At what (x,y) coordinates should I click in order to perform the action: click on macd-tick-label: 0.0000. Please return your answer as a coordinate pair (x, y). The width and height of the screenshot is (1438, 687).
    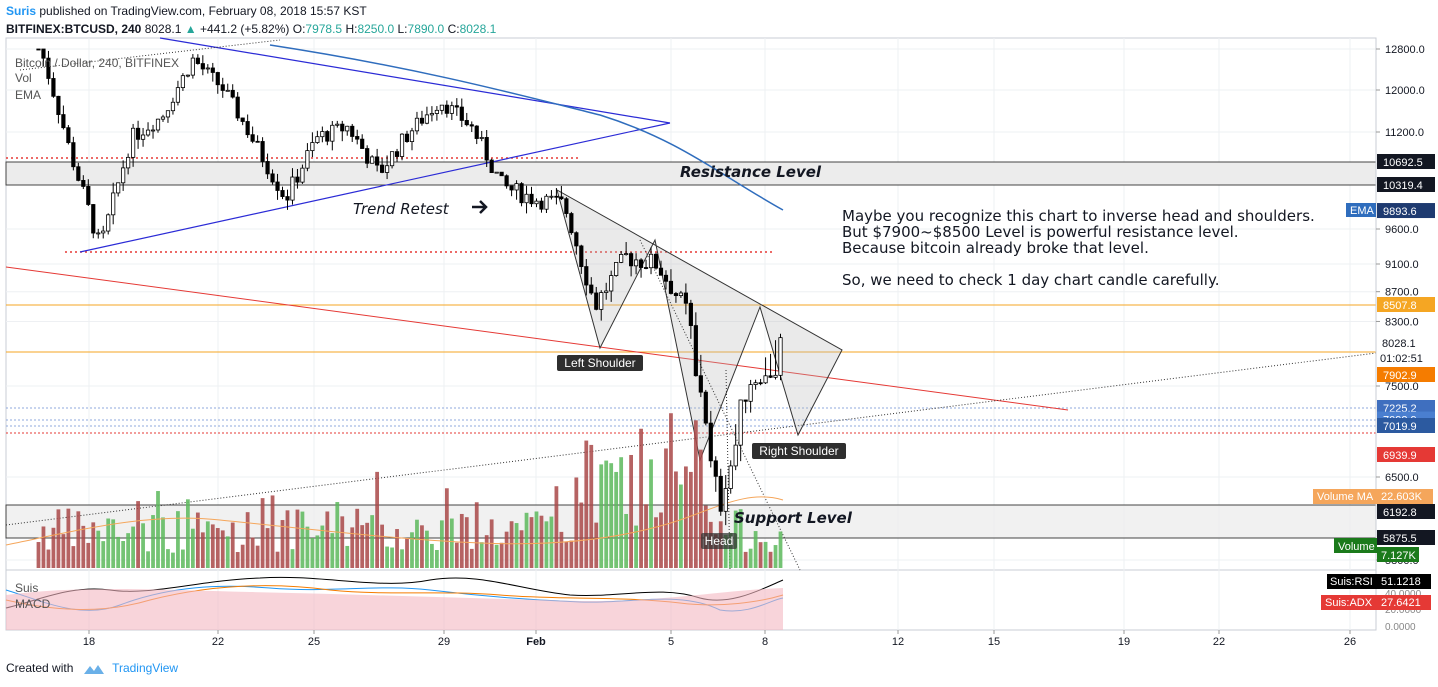
    Looking at the image, I should click on (1400, 627).